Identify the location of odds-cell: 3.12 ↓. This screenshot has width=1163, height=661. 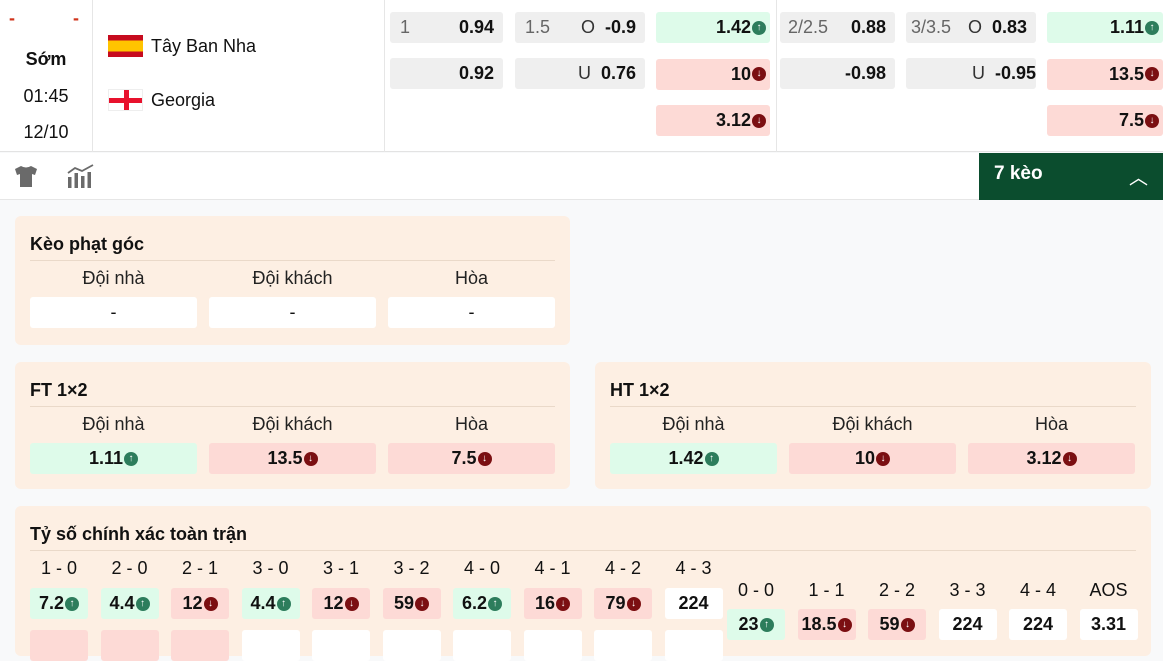
(1051, 458).